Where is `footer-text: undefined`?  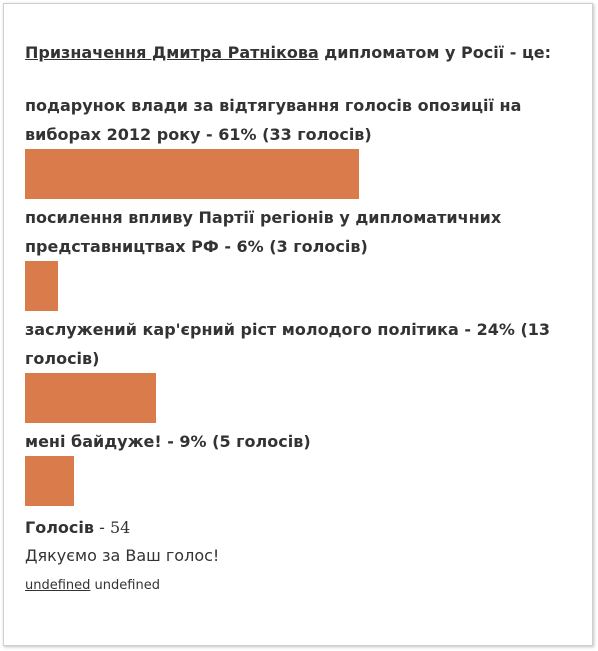
footer-text: undefined is located at coordinates (125, 585).